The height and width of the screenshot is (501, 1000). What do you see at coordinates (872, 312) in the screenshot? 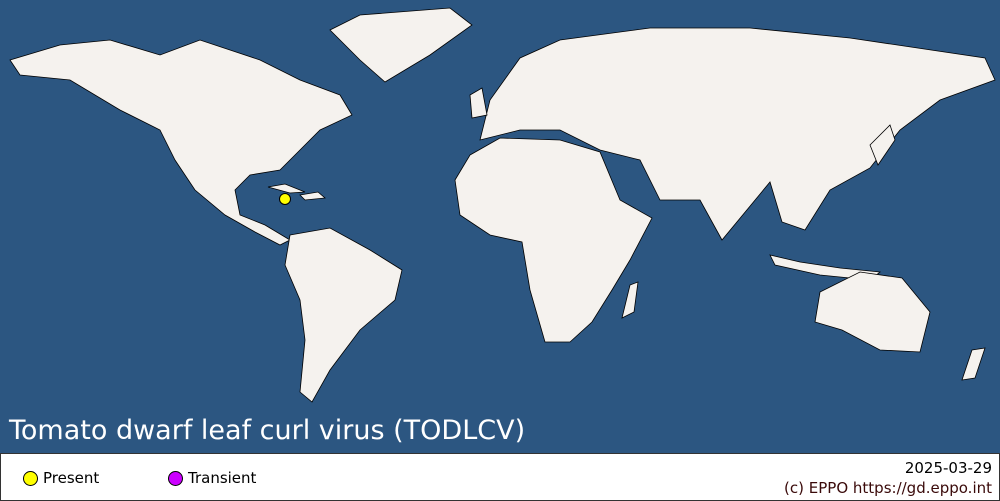
I see `australia` at bounding box center [872, 312].